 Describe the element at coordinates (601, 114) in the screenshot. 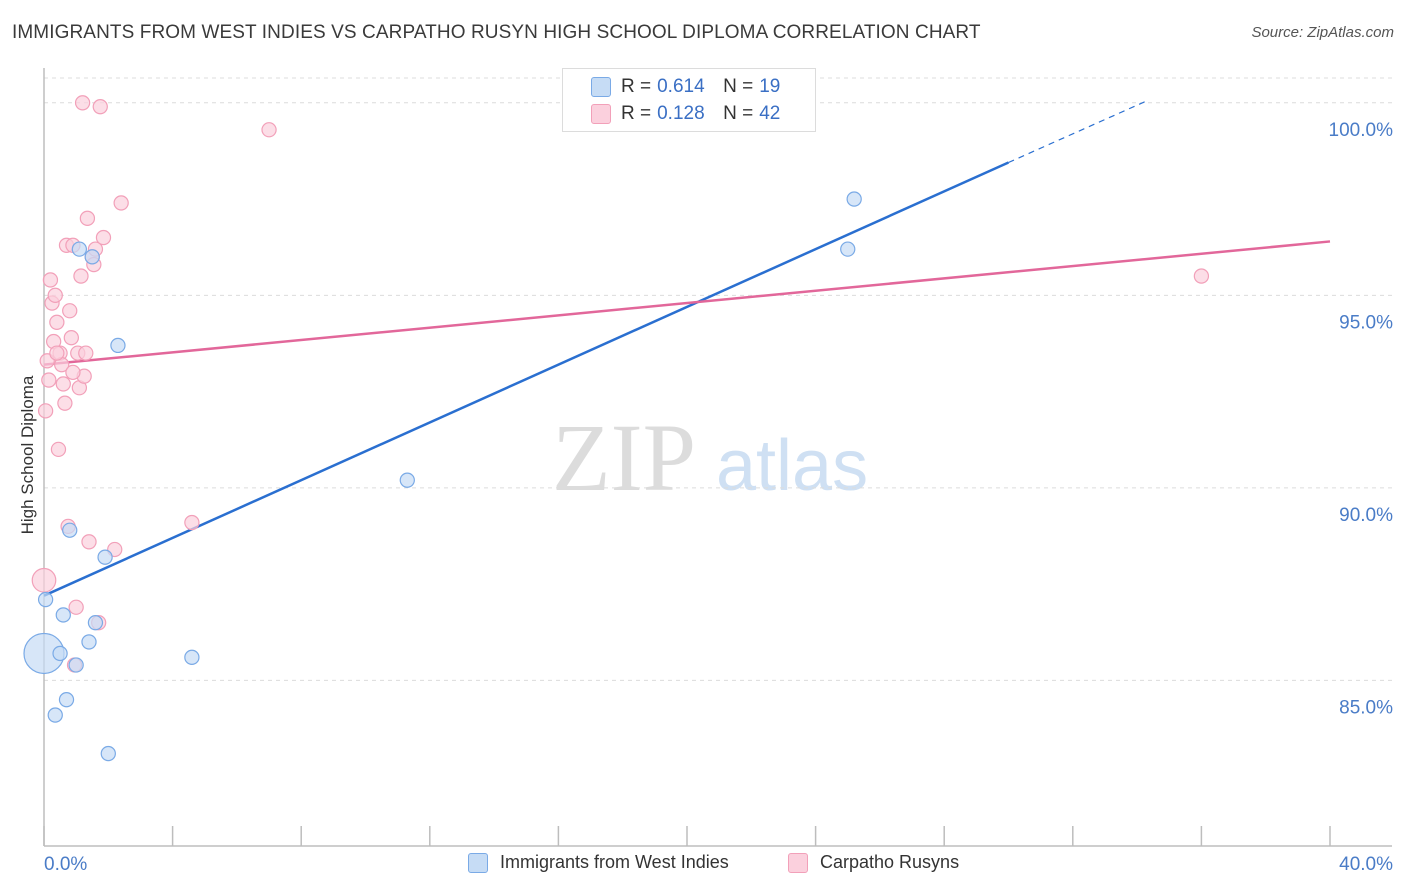

I see `legend-swatch-pink` at that location.